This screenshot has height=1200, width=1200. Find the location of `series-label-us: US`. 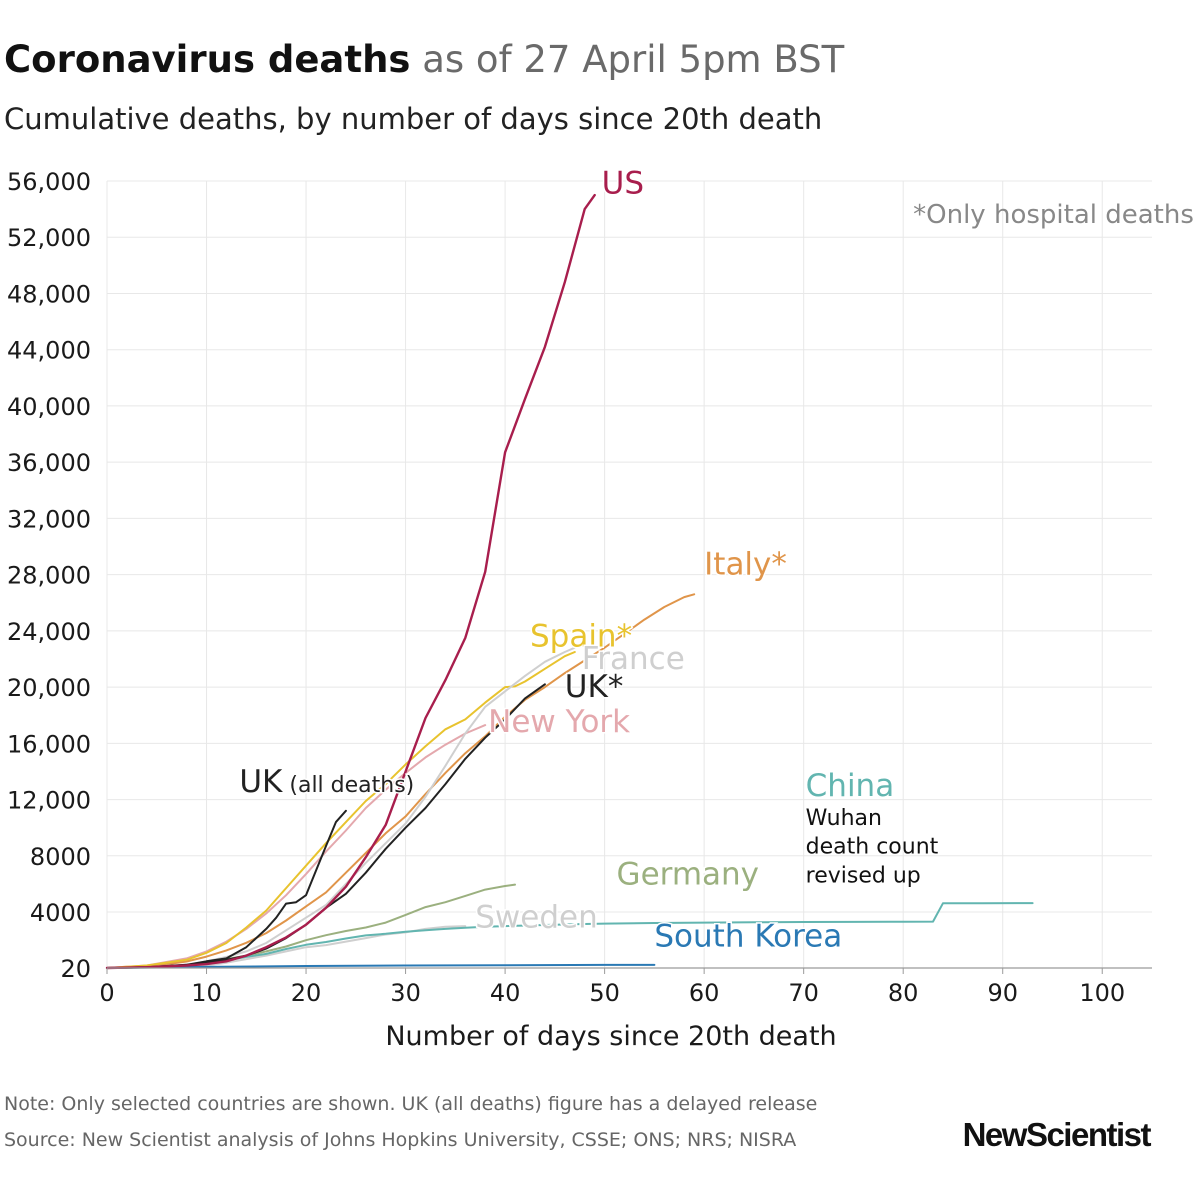

series-label-us: US is located at coordinates (623, 184).